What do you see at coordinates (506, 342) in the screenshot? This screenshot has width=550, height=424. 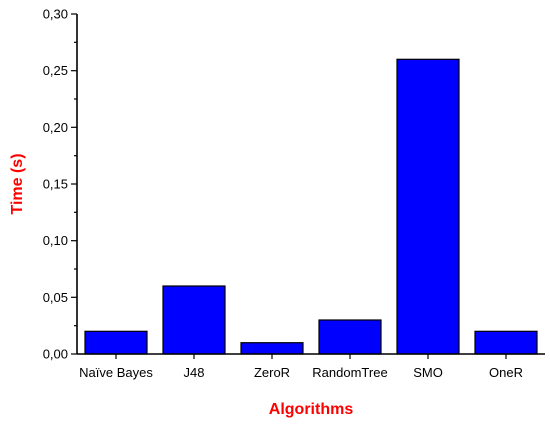 I see `bar-oner` at bounding box center [506, 342].